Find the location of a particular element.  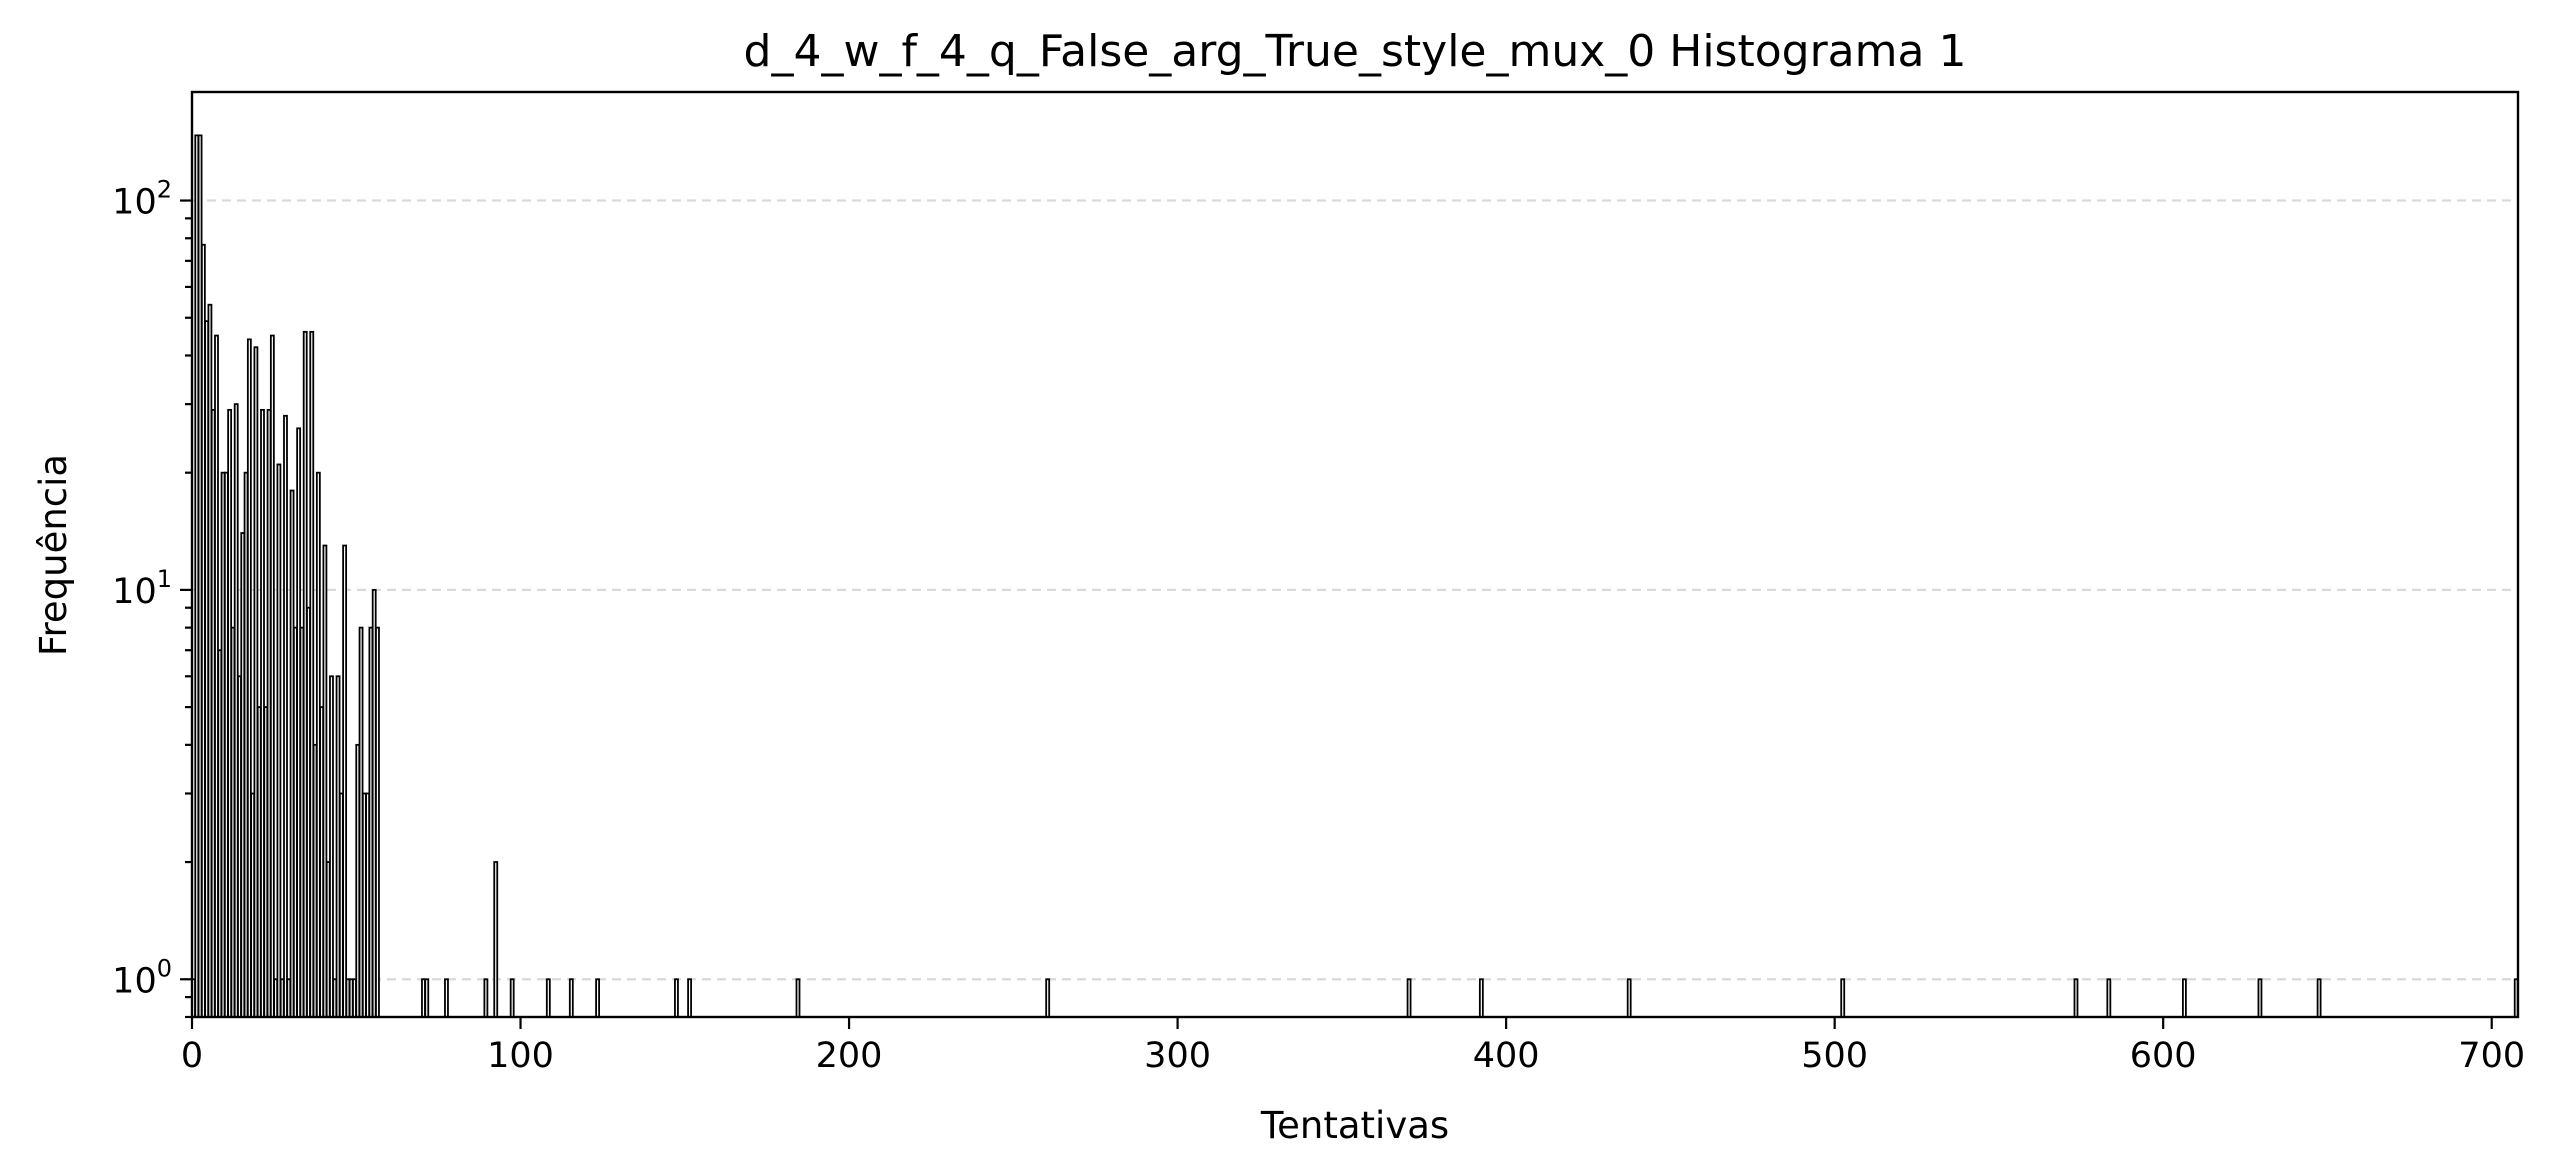

x-tick-label: 0 is located at coordinates (192, 1056).